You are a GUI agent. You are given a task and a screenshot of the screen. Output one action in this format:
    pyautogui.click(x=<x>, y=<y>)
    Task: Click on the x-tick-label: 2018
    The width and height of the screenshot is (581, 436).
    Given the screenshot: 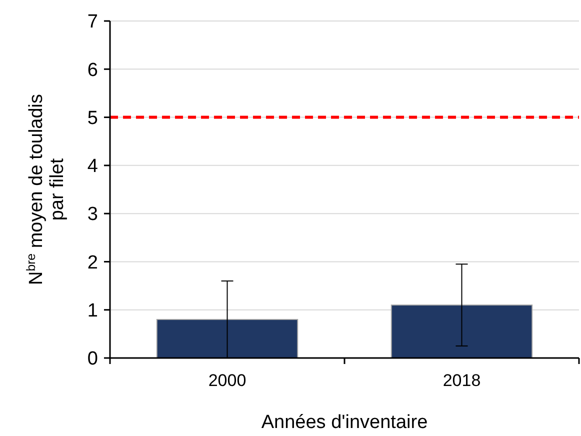 What is the action you would take?
    pyautogui.click(x=461, y=380)
    